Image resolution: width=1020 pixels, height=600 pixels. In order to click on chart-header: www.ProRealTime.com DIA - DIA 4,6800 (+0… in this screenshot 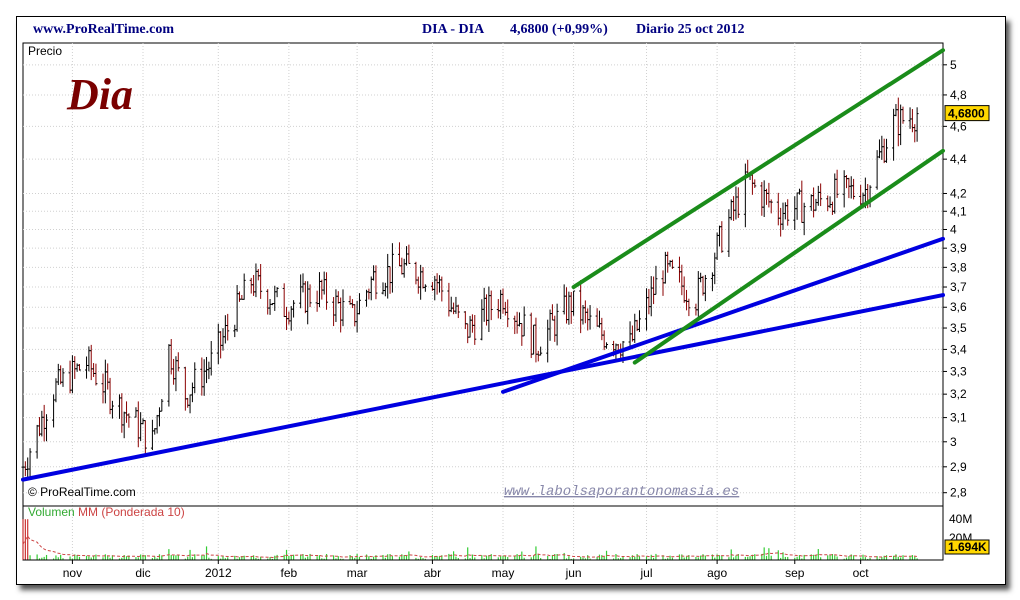, I will do `click(511, 29)`.